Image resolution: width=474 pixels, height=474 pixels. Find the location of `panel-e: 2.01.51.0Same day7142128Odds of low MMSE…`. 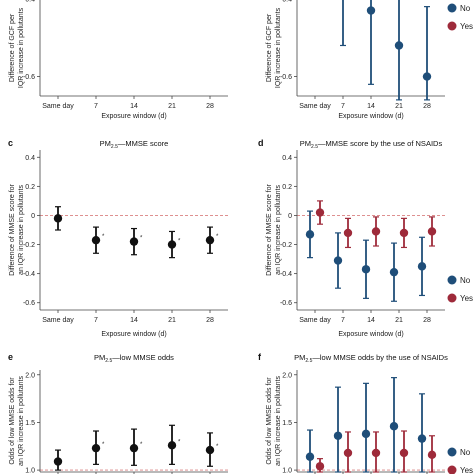

panel-e: 2.01.51.0Same day7142128Odds of low MMSE… is located at coordinates (118, 413).